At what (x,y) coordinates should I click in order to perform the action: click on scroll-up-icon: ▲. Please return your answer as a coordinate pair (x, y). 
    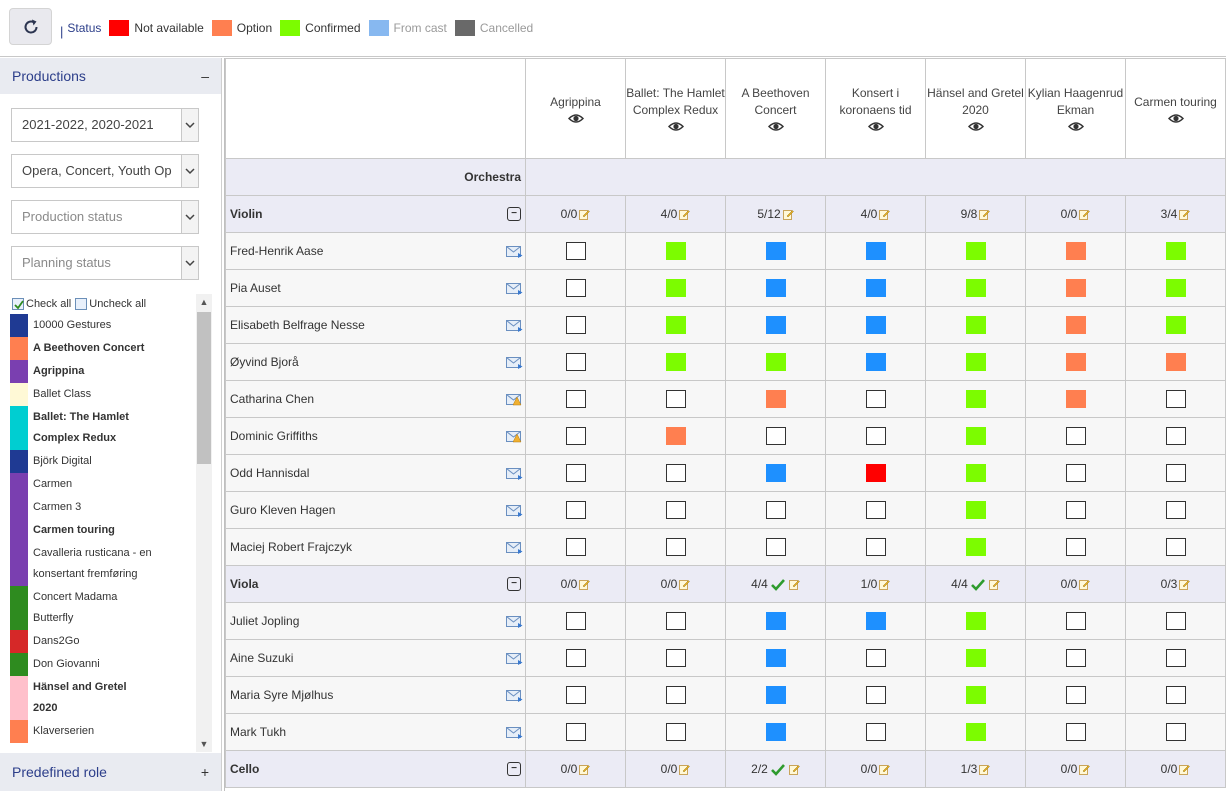
    Looking at the image, I should click on (204, 302).